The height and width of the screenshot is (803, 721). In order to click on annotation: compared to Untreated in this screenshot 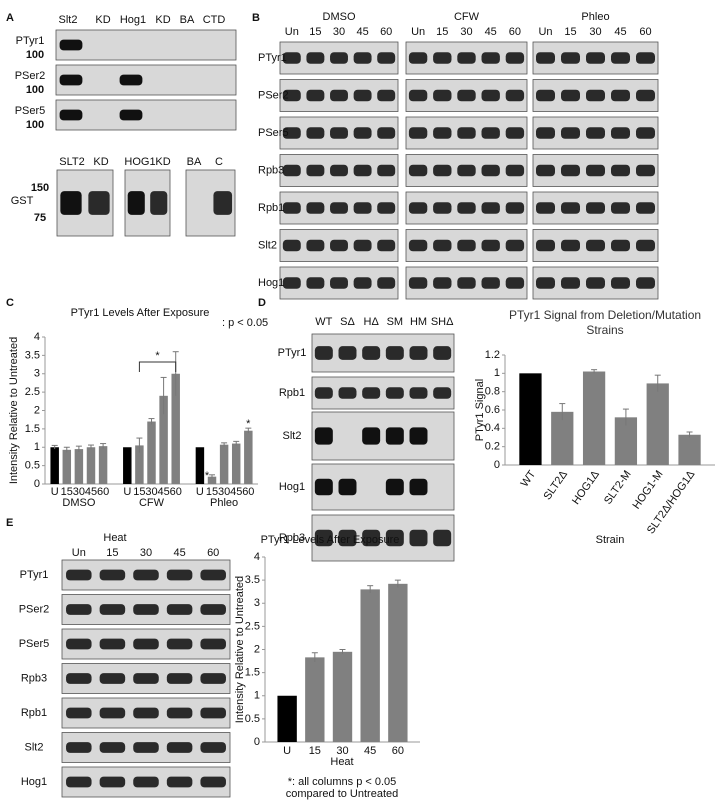, I will do `click(342, 794)`.